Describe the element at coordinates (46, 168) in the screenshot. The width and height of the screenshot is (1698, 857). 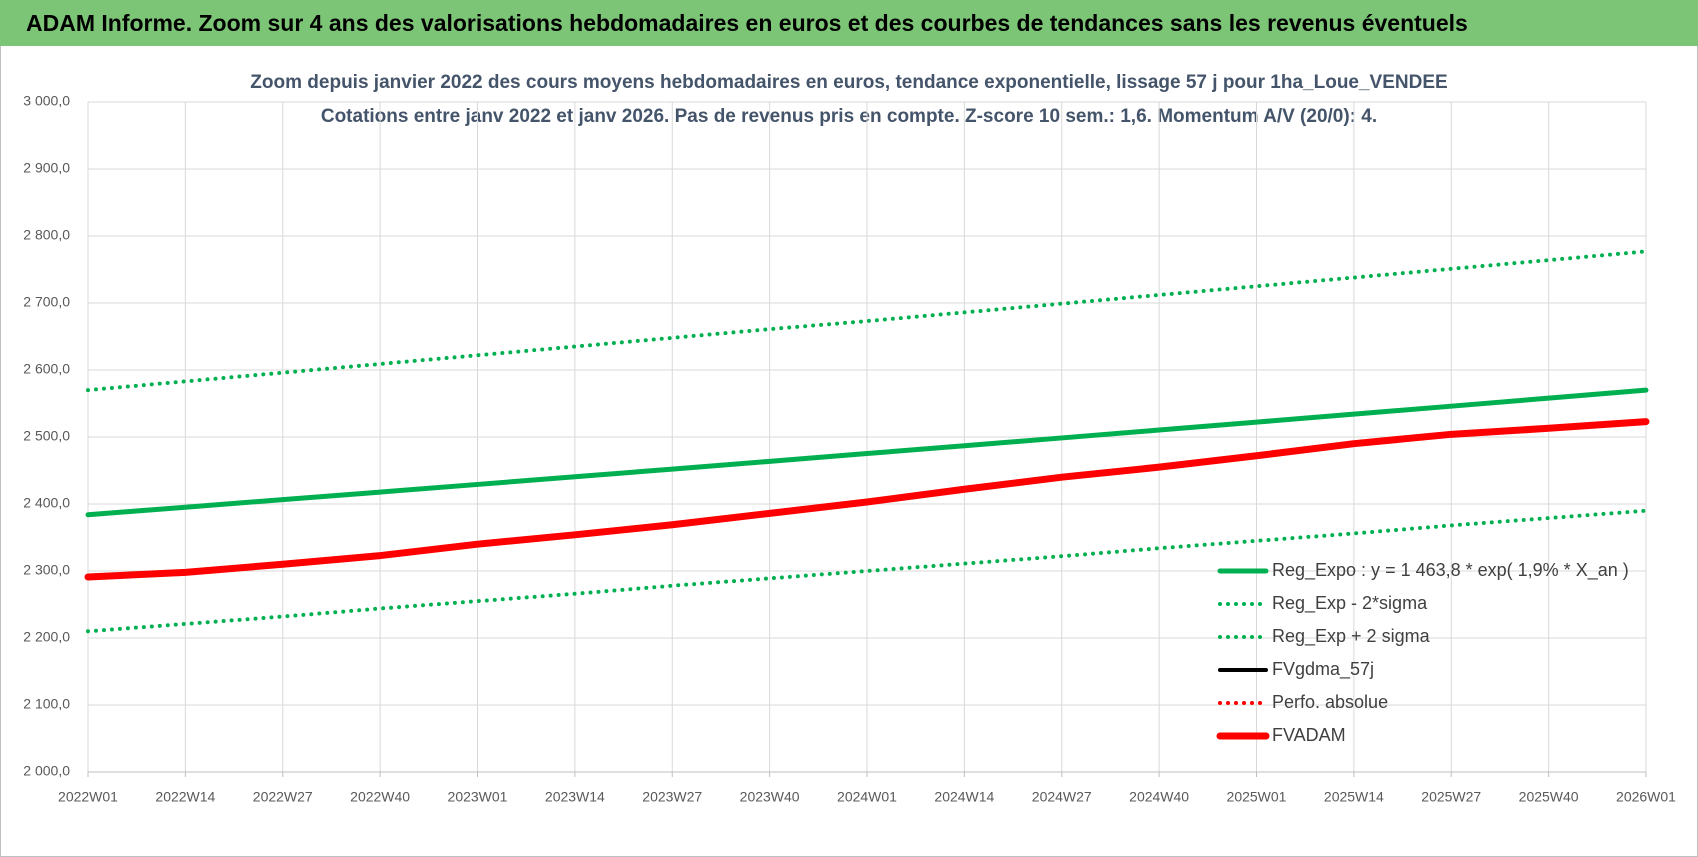
I see `y-tick-label: 2 900,0` at that location.